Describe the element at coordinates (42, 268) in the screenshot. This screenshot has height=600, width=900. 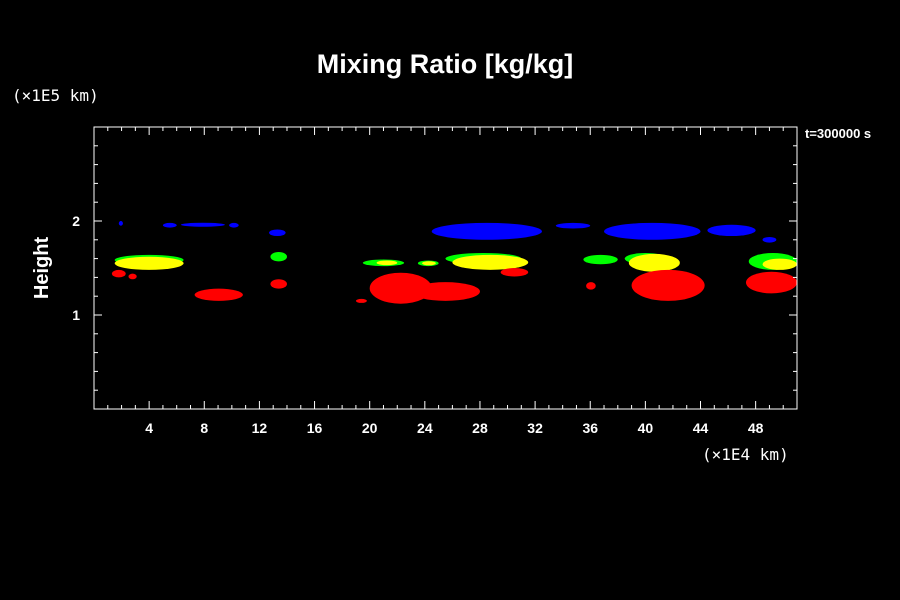
I see `y-axis-label: Height` at that location.